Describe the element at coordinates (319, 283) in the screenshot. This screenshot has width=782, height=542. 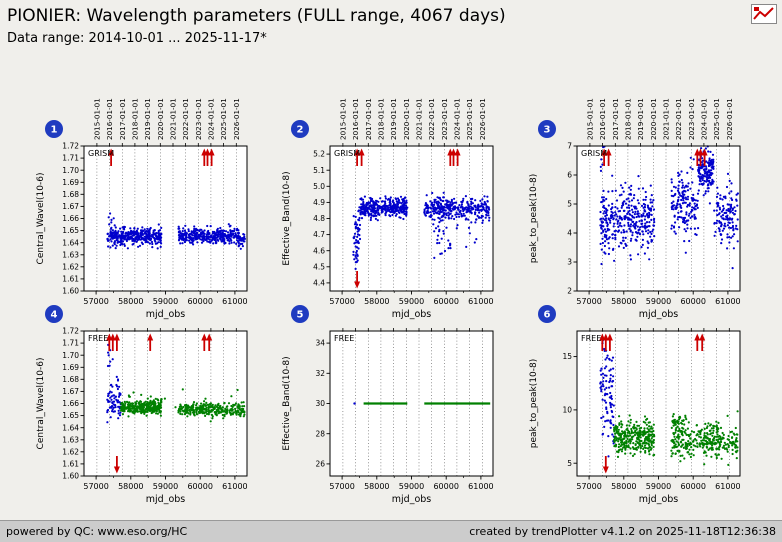
I see `svg-text: 4.4` at that location.